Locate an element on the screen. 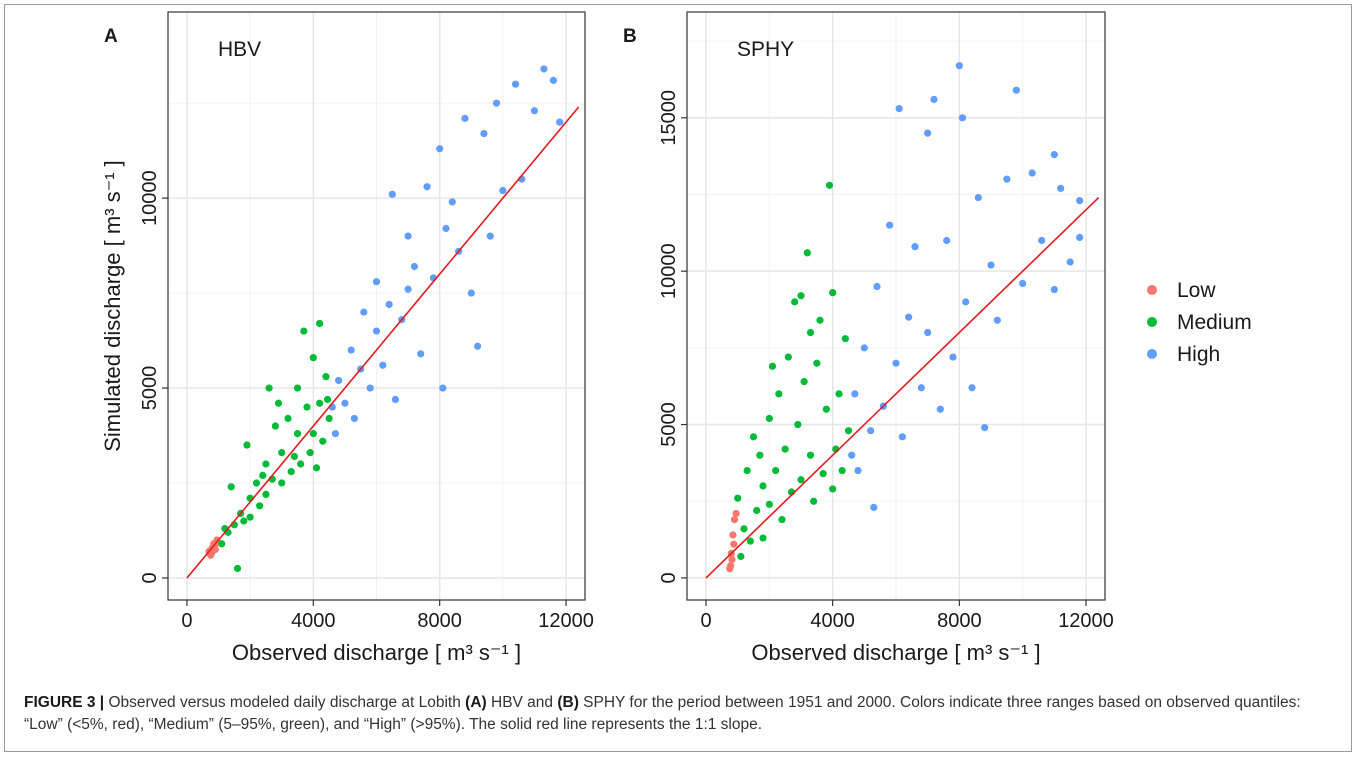  caption-ref: (A) is located at coordinates (476, 702).